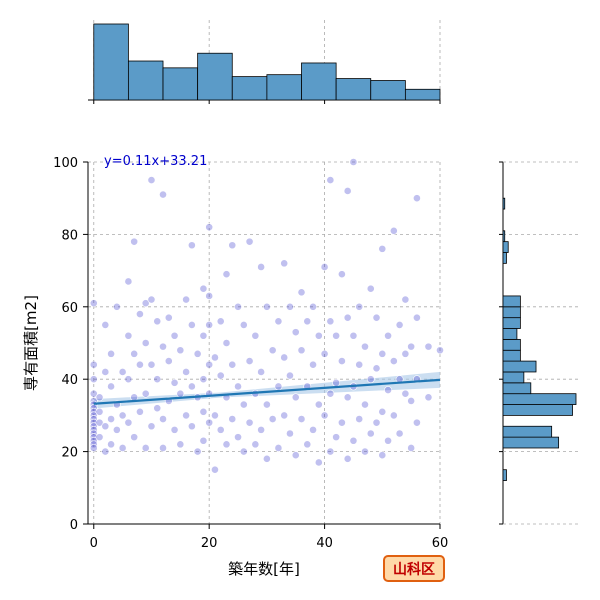 The height and width of the screenshot is (600, 600). I want to click on region-badge-box, so click(414, 568).